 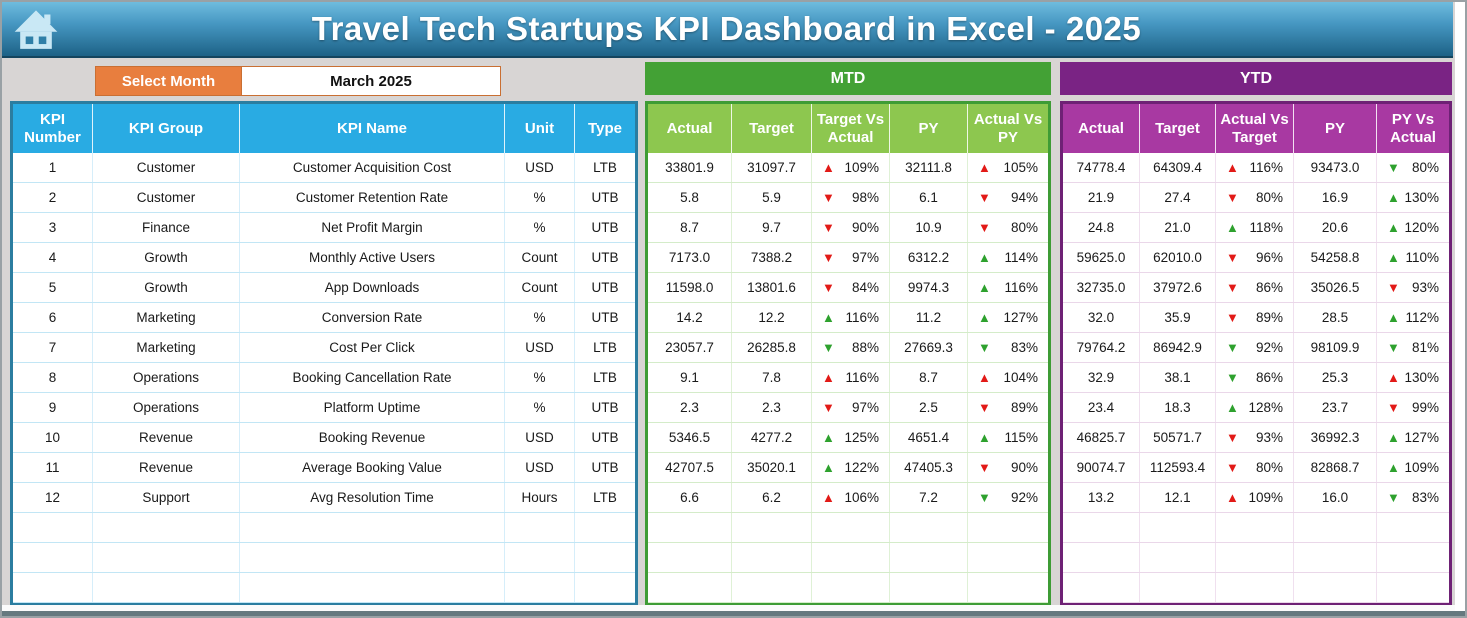 I want to click on ytd-py-cell: 36992.3, so click(x=1335, y=437).